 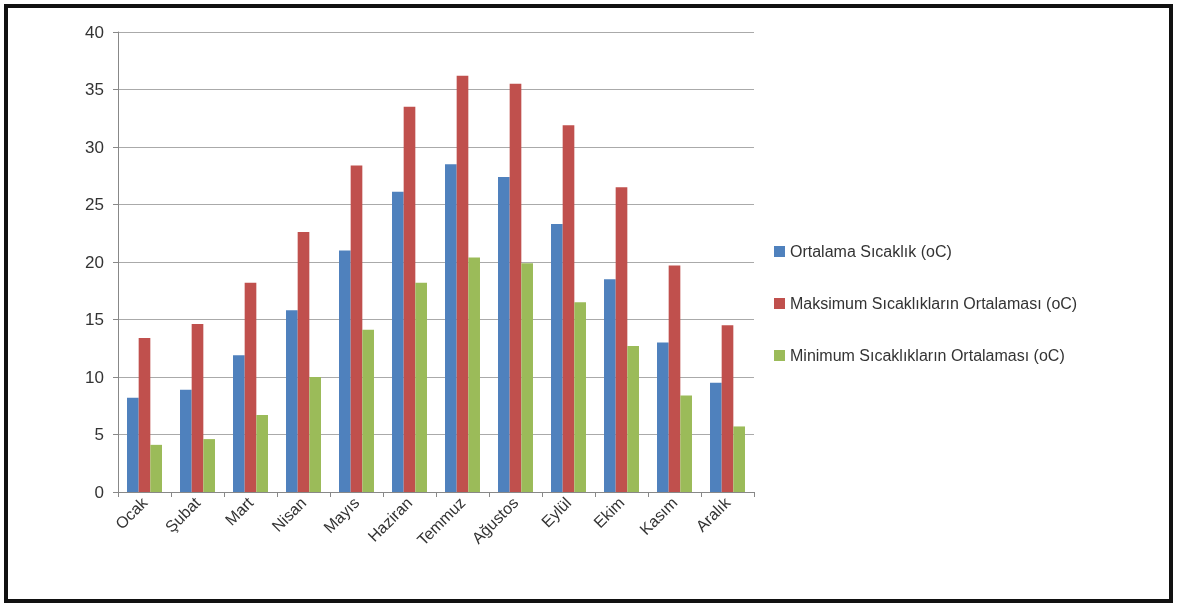 What do you see at coordinates (94, 147) in the screenshot?
I see `y-tick-label: 30` at bounding box center [94, 147].